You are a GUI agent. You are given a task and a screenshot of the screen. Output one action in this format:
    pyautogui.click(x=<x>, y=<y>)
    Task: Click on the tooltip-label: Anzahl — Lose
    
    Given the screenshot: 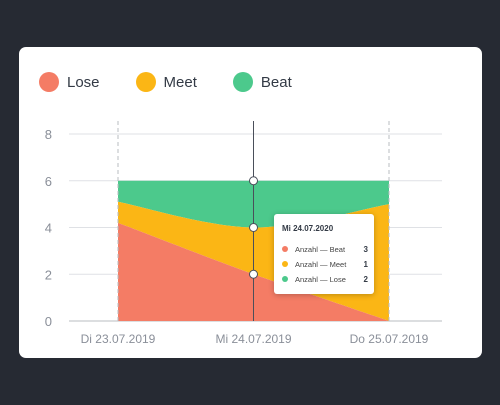 What is the action you would take?
    pyautogui.click(x=320, y=279)
    